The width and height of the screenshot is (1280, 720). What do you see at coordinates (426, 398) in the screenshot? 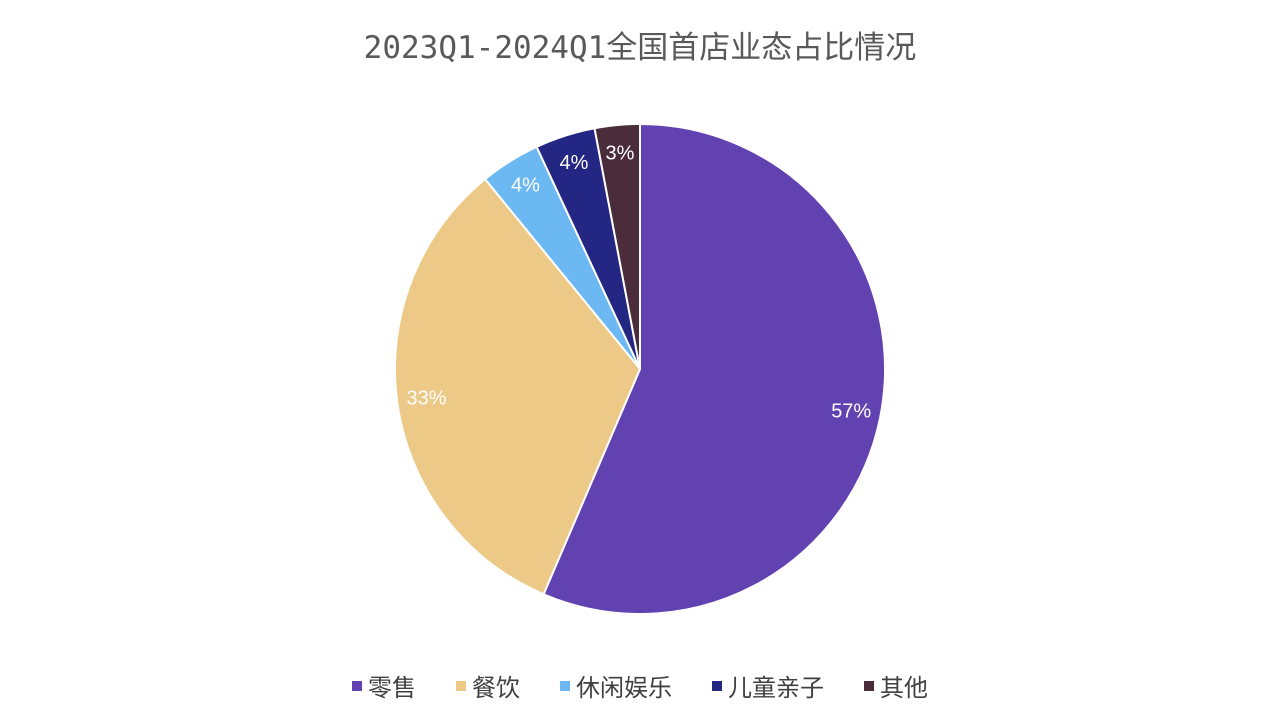
I see `data-label-1: 33%` at bounding box center [426, 398].